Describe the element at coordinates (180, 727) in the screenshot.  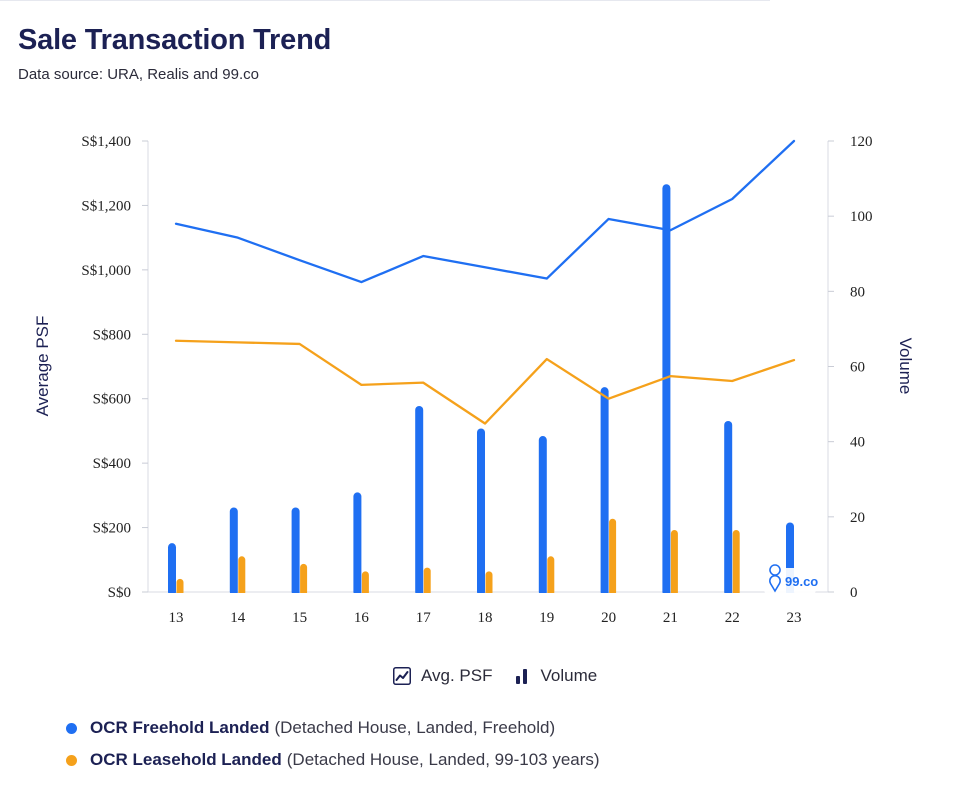
I see `freehold-series-name: OCR Freehold Landed` at that location.